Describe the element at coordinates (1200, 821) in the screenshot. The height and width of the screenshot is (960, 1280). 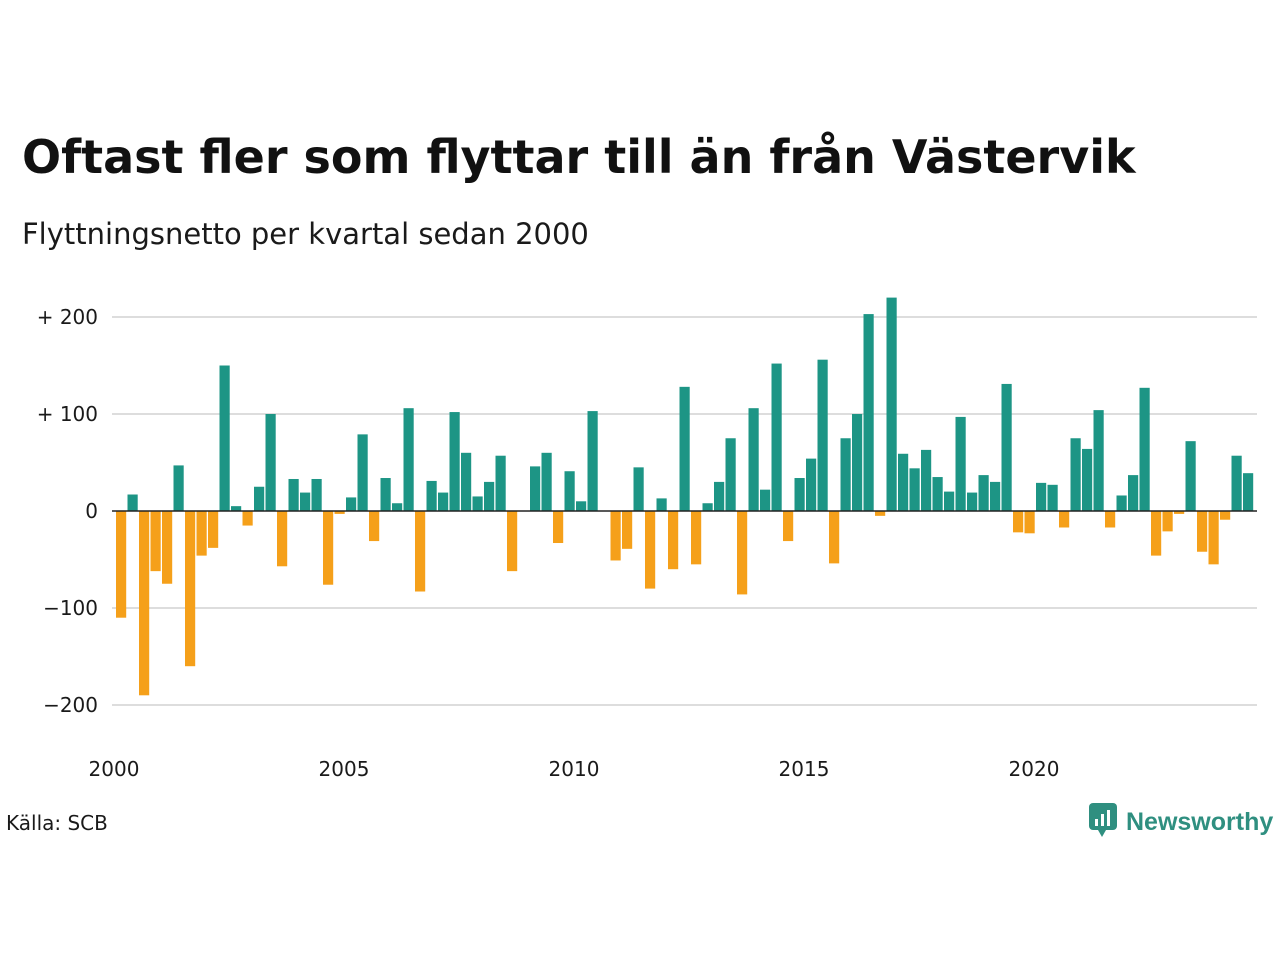
I see `brand-name: Newsworthy` at that location.